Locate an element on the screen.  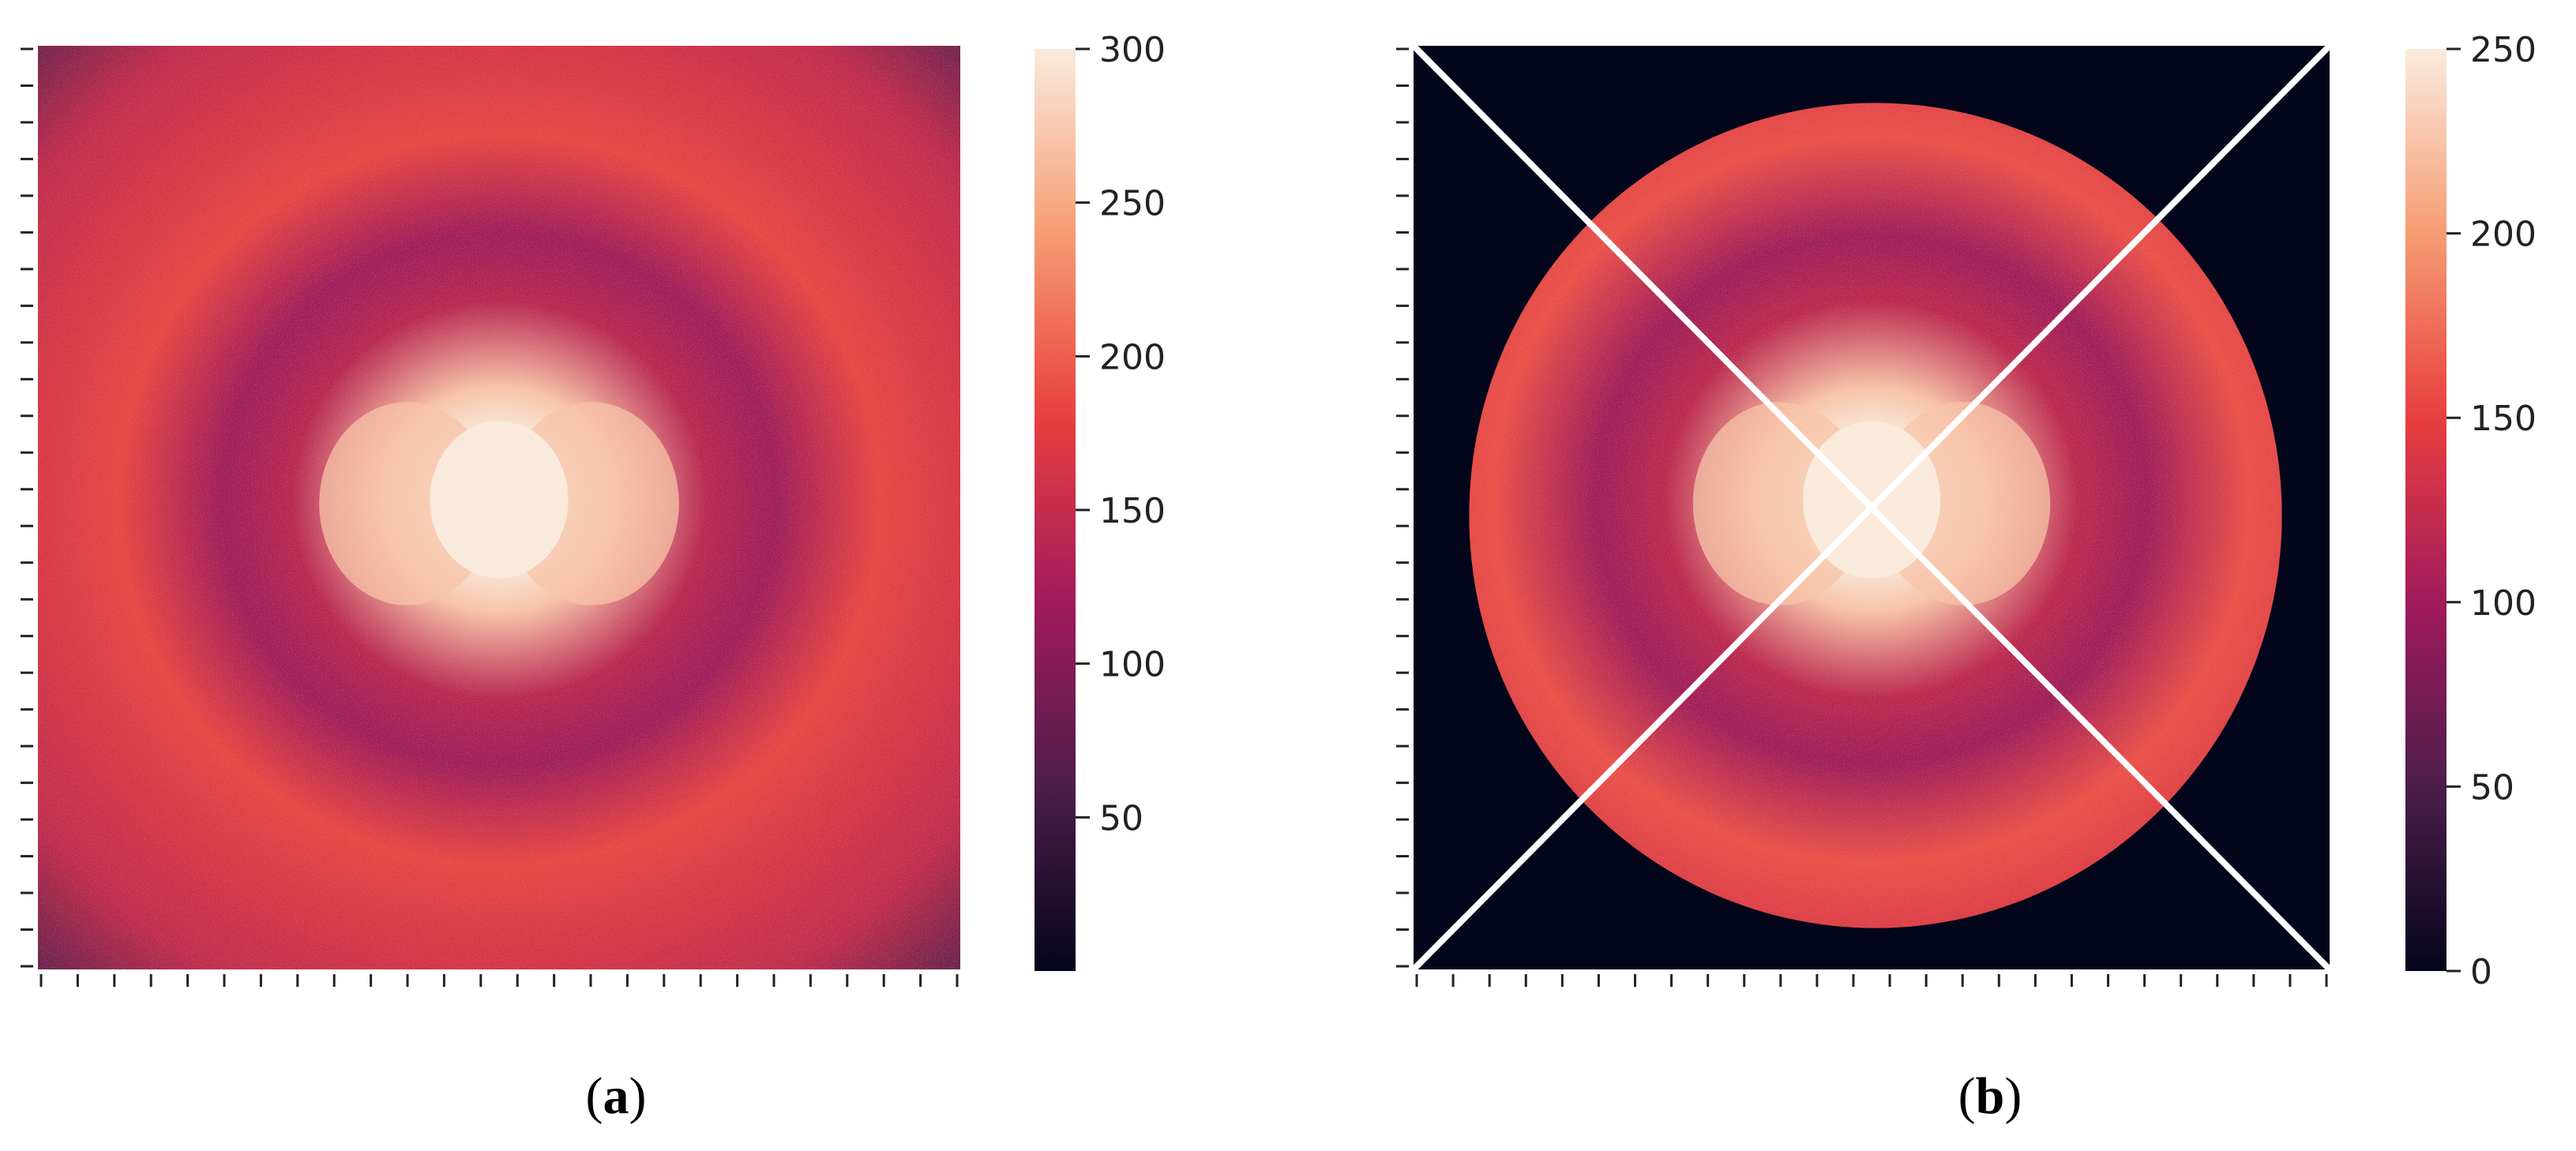
colorbar-a-bar is located at coordinates (1055, 510).